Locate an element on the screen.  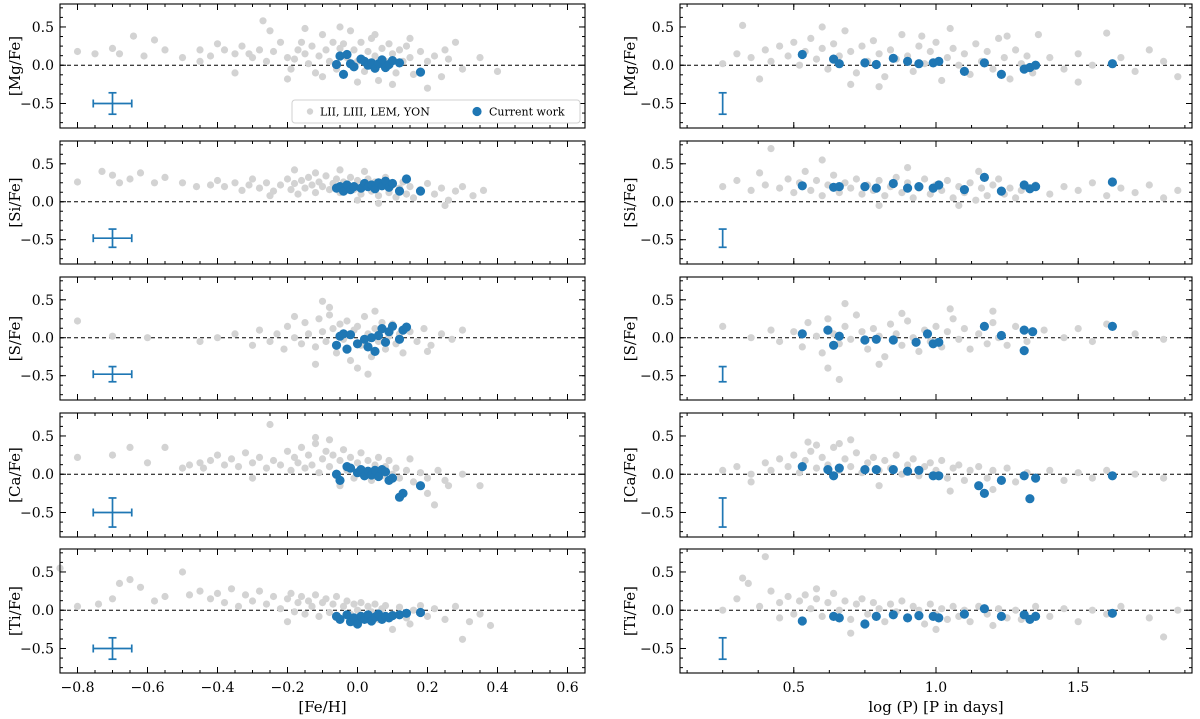
x-tick-label: 1.0 is located at coordinates (936, 688).